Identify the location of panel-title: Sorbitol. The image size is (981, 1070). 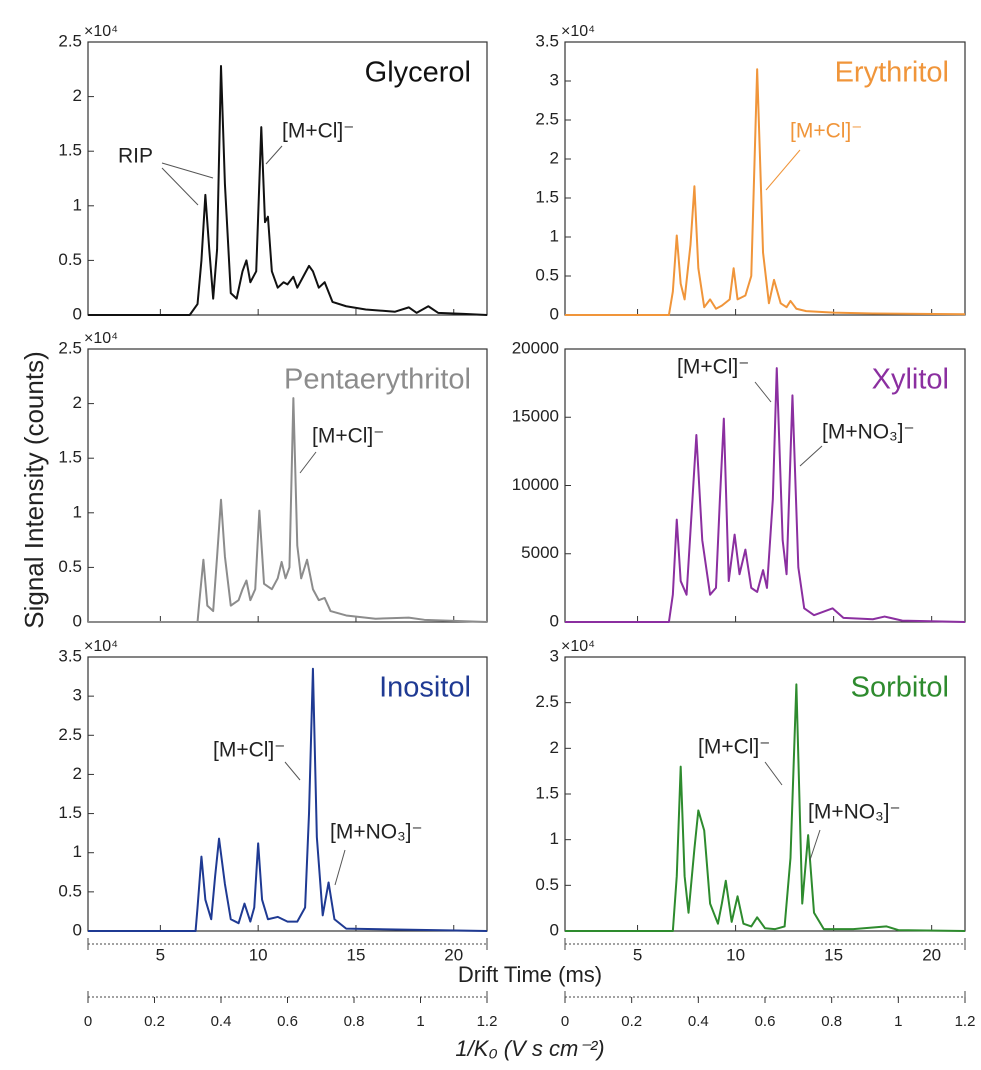
(900, 688).